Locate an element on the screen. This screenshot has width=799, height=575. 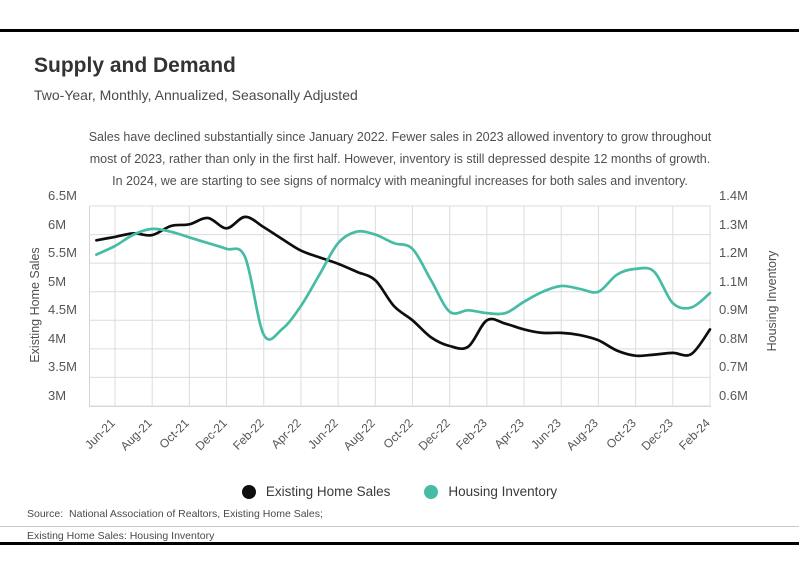
right-axis-tick-label: 0.6M is located at coordinates (733, 395).